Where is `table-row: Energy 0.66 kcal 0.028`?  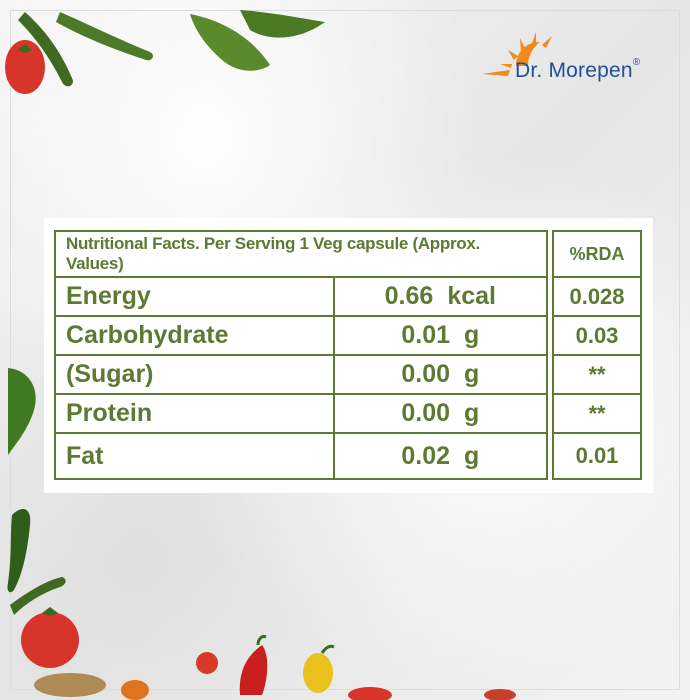 table-row: Energy 0.66 kcal 0.028 is located at coordinates (348, 296).